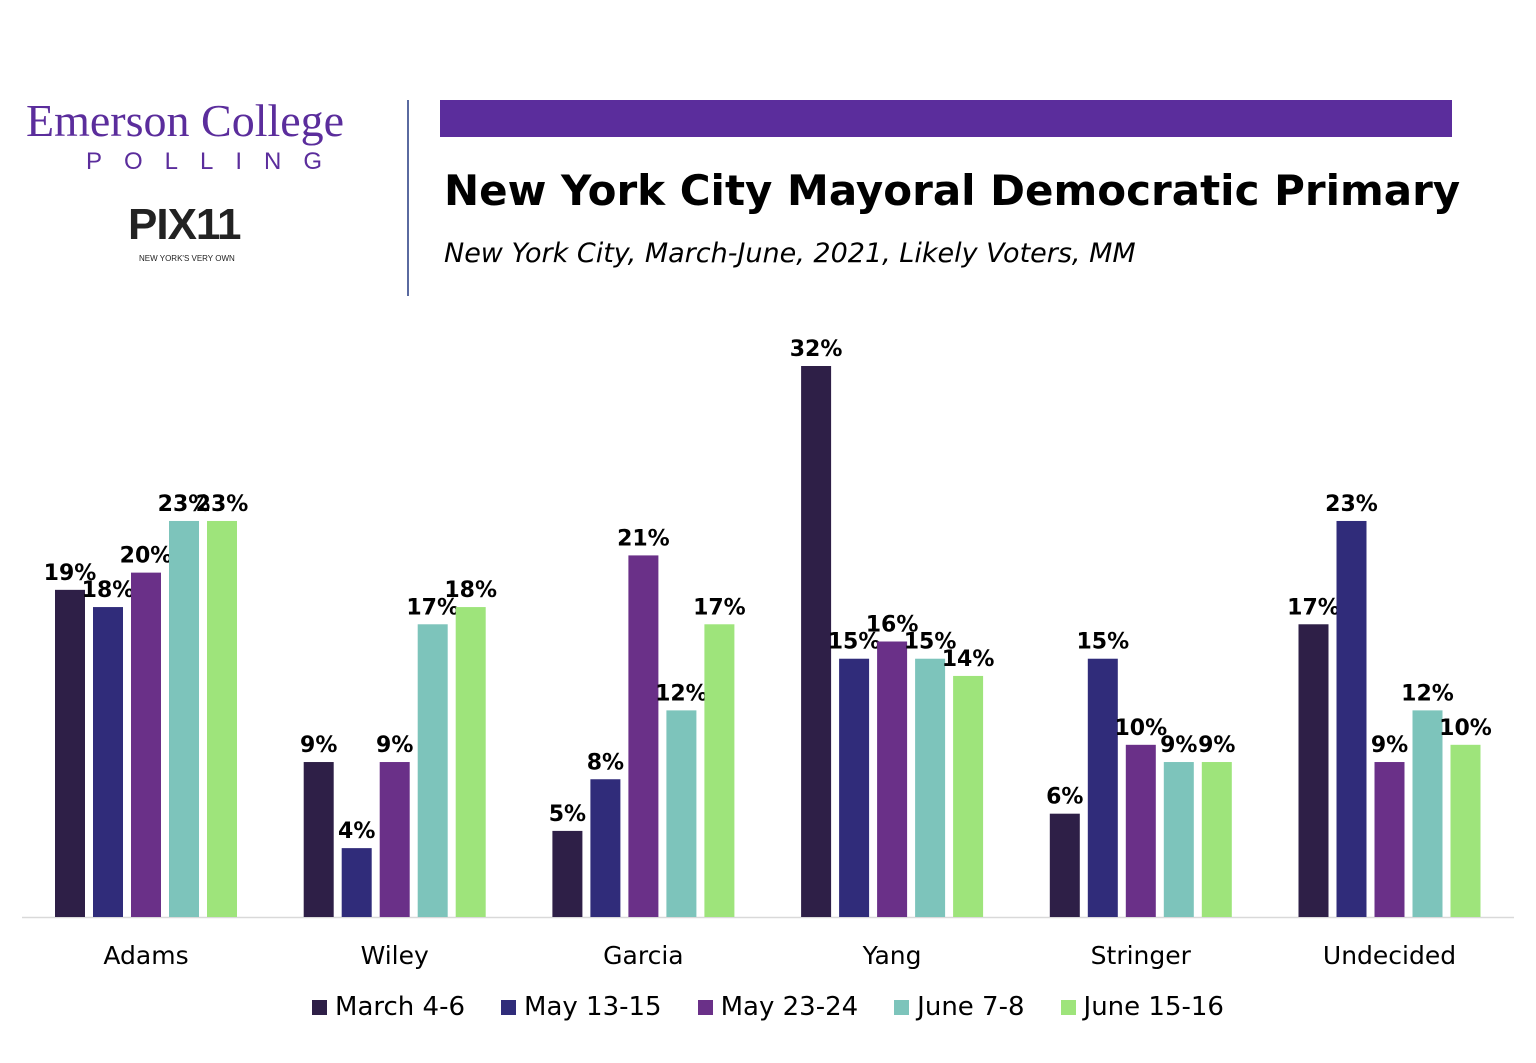  Describe the element at coordinates (400, 1007) in the screenshot. I see `legend-label: March 4-6` at that location.